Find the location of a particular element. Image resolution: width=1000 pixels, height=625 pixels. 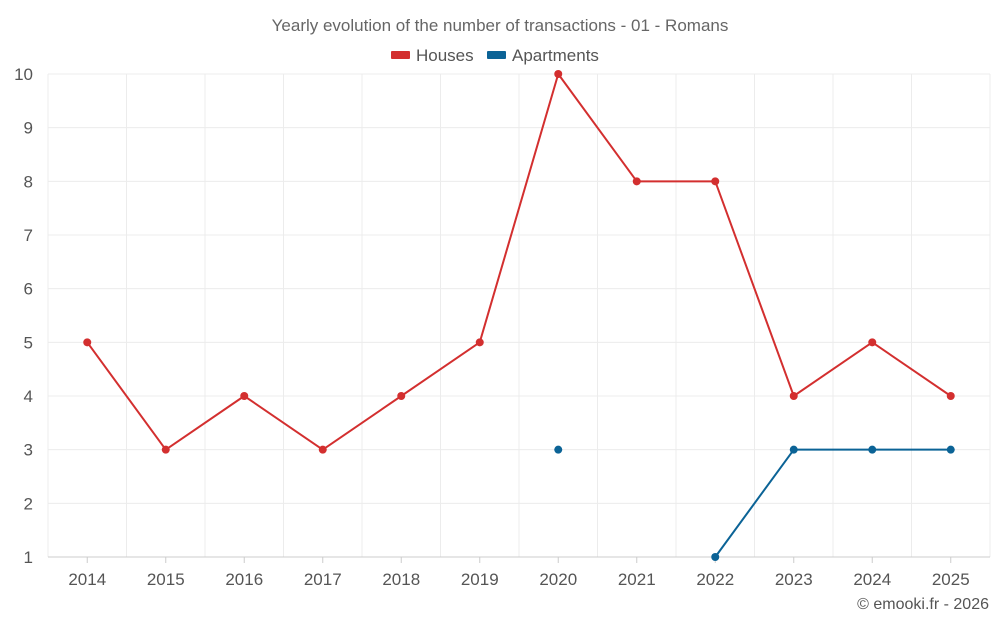

x-tick-label: 2023 is located at coordinates (794, 579).